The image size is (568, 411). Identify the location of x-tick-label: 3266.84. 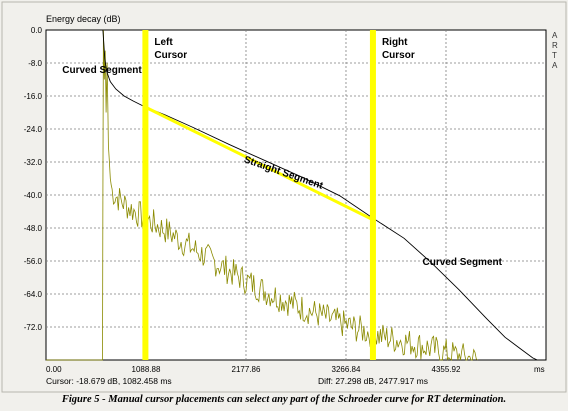
(346, 369).